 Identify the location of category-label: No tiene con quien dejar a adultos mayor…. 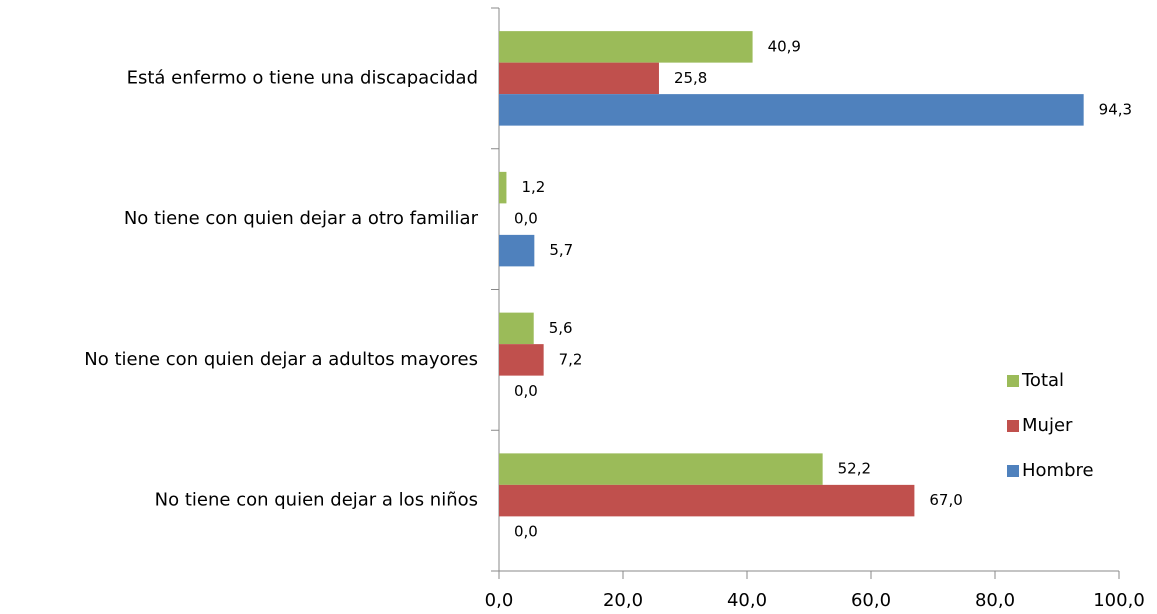
(281, 359).